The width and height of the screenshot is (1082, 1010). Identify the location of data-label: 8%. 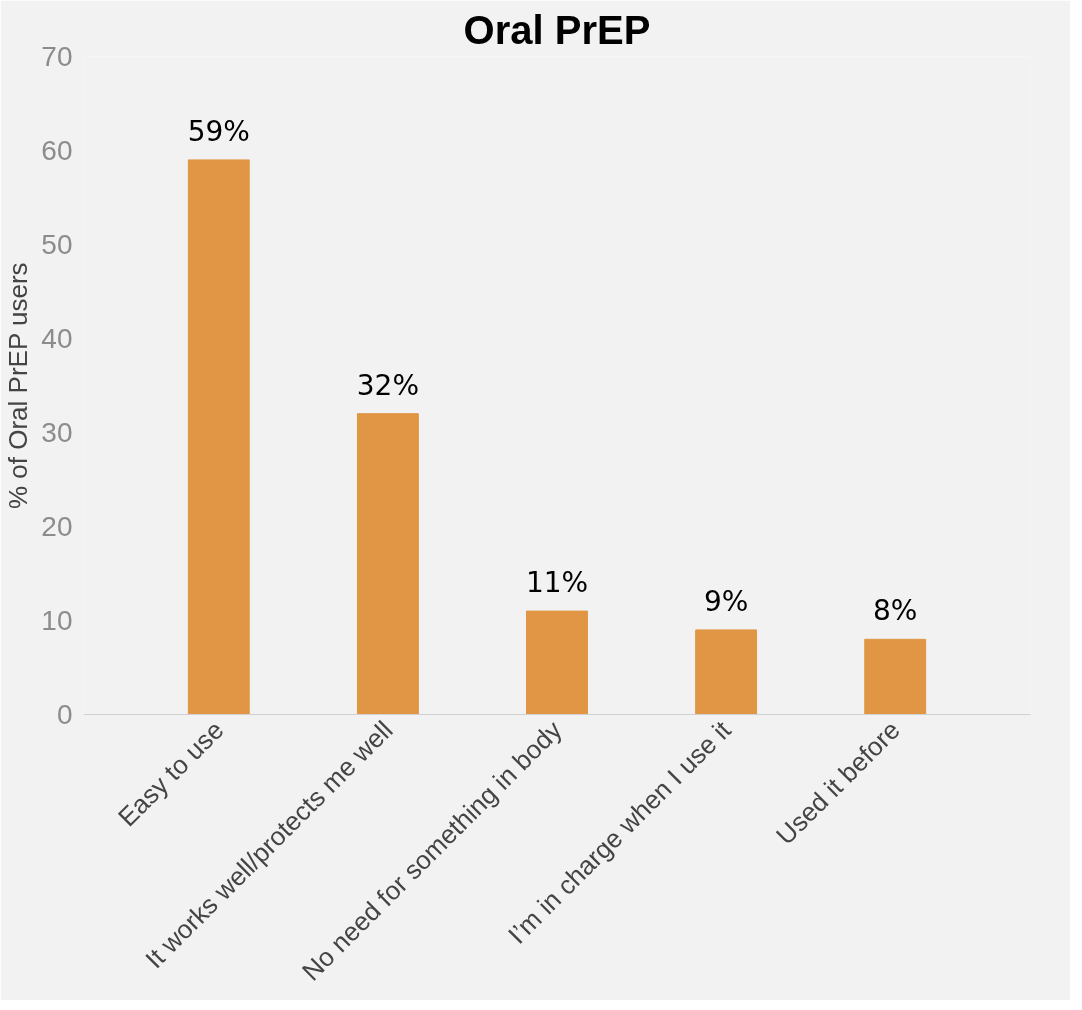
(895, 611).